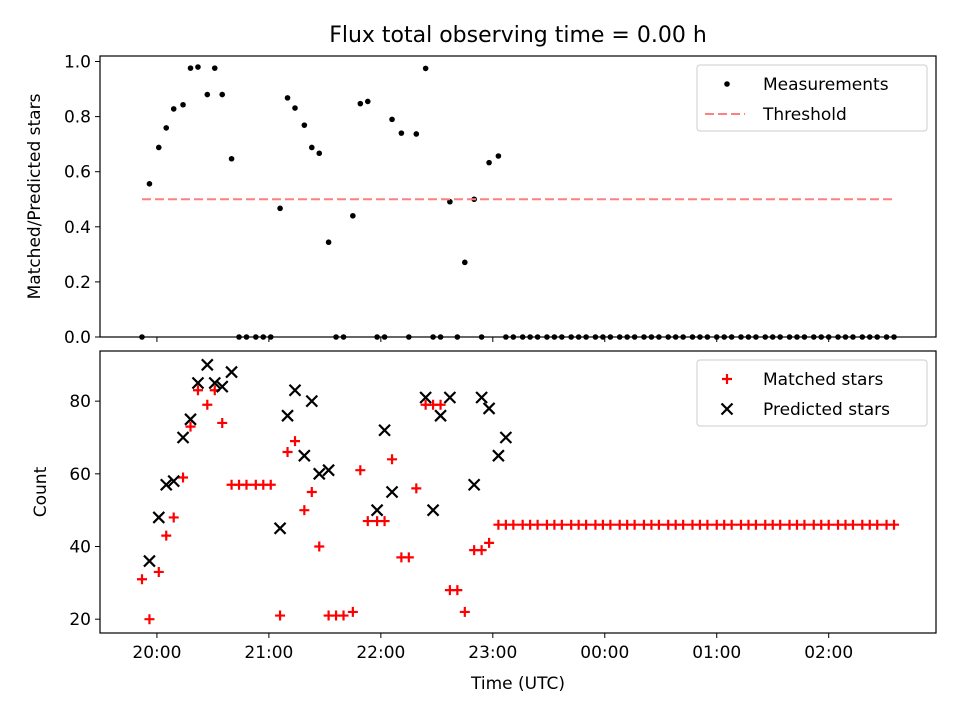 The image size is (960, 720). What do you see at coordinates (518, 35) in the screenshot?
I see `figure-title: Flux total observing time = 0.00 h` at bounding box center [518, 35].